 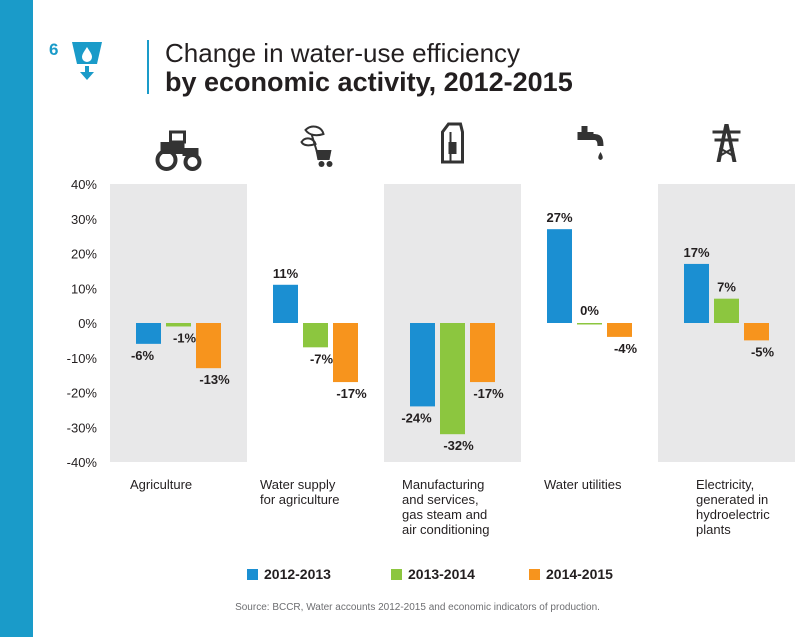 I want to click on chart-title-line1: Change in water-use efficiency, so click(x=343, y=53).